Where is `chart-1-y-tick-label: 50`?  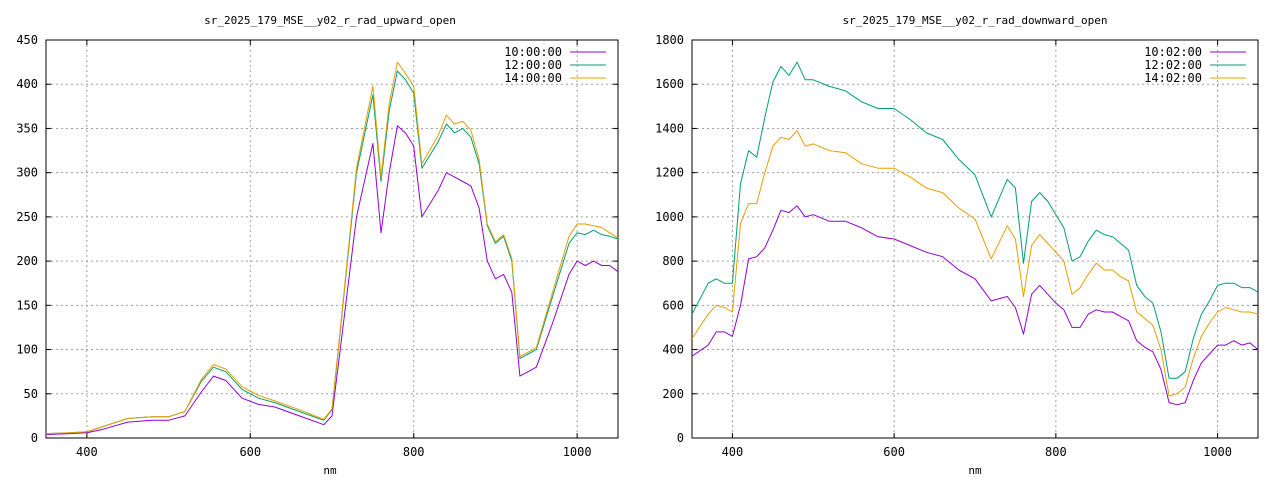 chart-1-y-tick-label: 50 is located at coordinates (31, 394).